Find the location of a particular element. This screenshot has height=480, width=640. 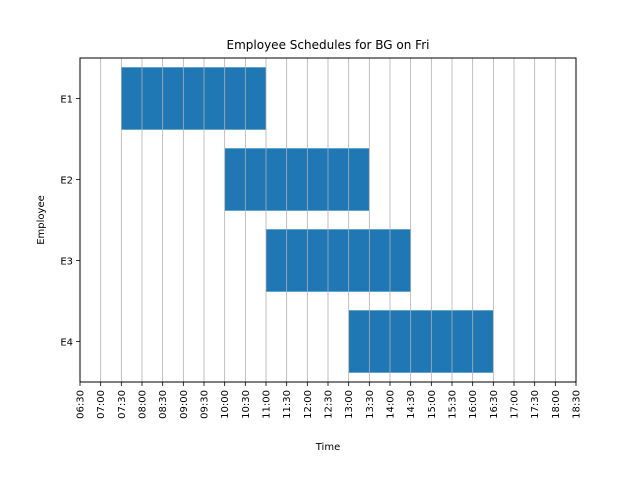

x-tick-label: 16:30 is located at coordinates (494, 404).